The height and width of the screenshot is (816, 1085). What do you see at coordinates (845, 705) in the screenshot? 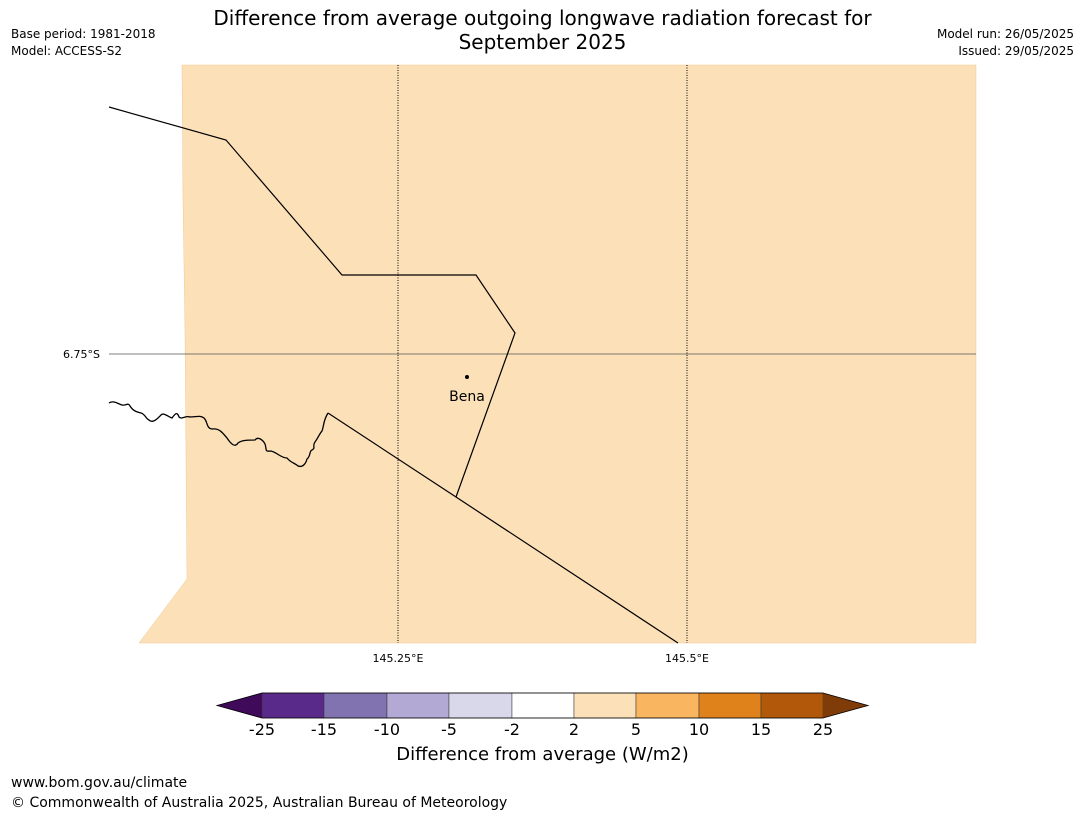
I see `colorbar-extend-high` at bounding box center [845, 705].